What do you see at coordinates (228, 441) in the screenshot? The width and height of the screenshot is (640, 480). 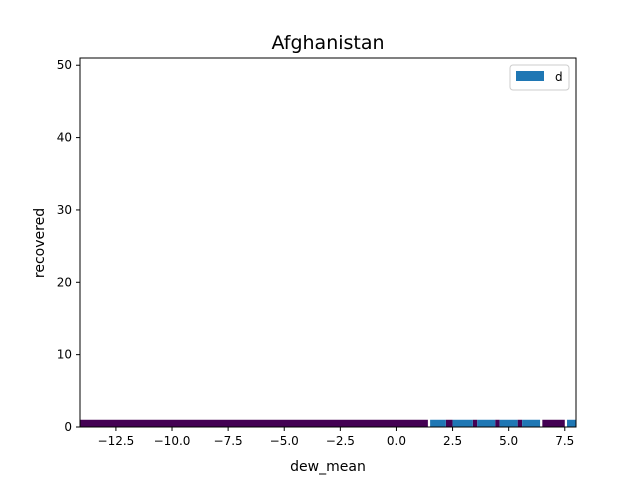 I see `x-tick-label: −7.5` at bounding box center [228, 441].